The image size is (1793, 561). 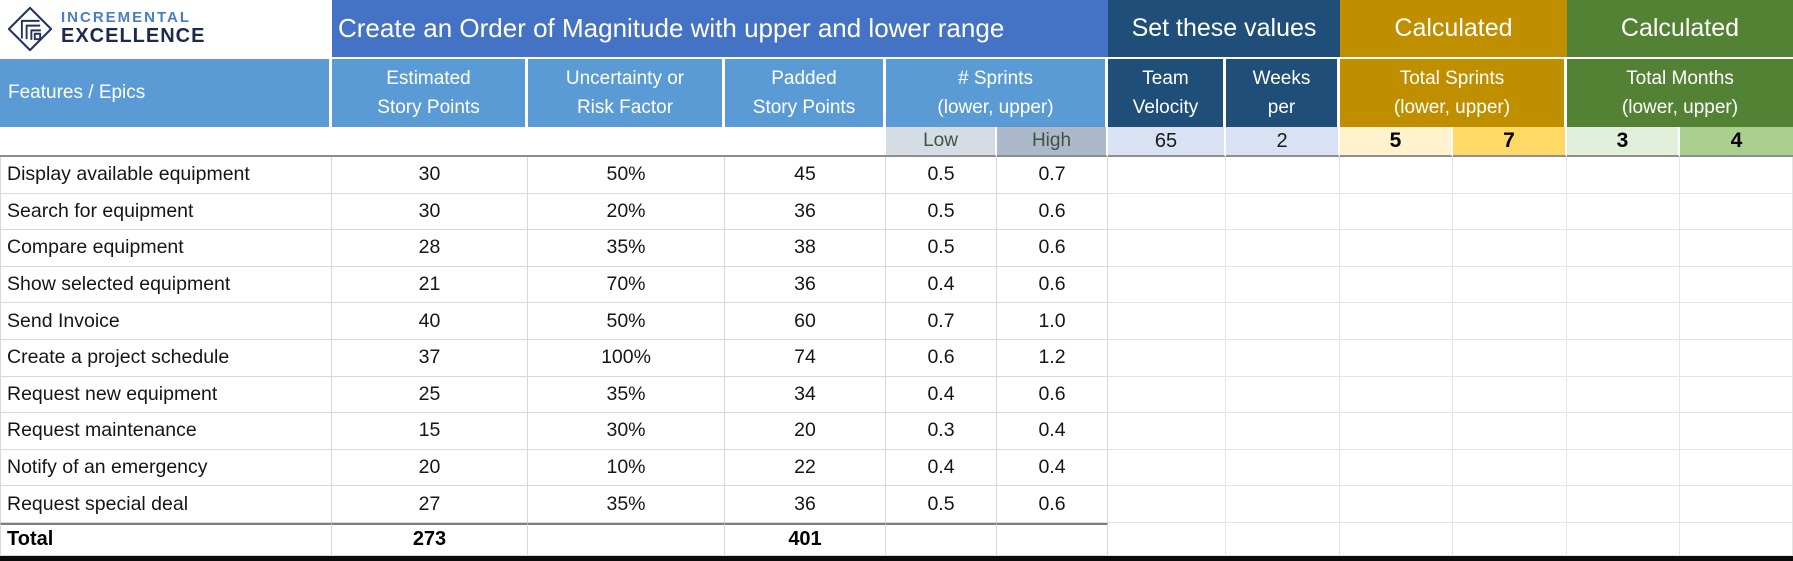 I want to click on weeks-per-sprint-value-cell: 2, so click(x=1283, y=142).